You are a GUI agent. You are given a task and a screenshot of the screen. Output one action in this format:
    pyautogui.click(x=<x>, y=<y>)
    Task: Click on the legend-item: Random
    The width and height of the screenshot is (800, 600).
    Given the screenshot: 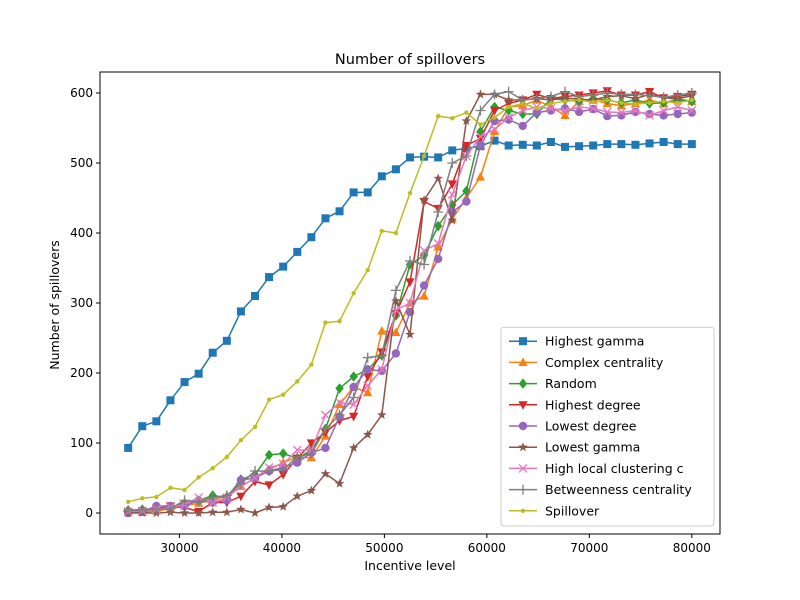 What is the action you would take?
    pyautogui.click(x=553, y=383)
    